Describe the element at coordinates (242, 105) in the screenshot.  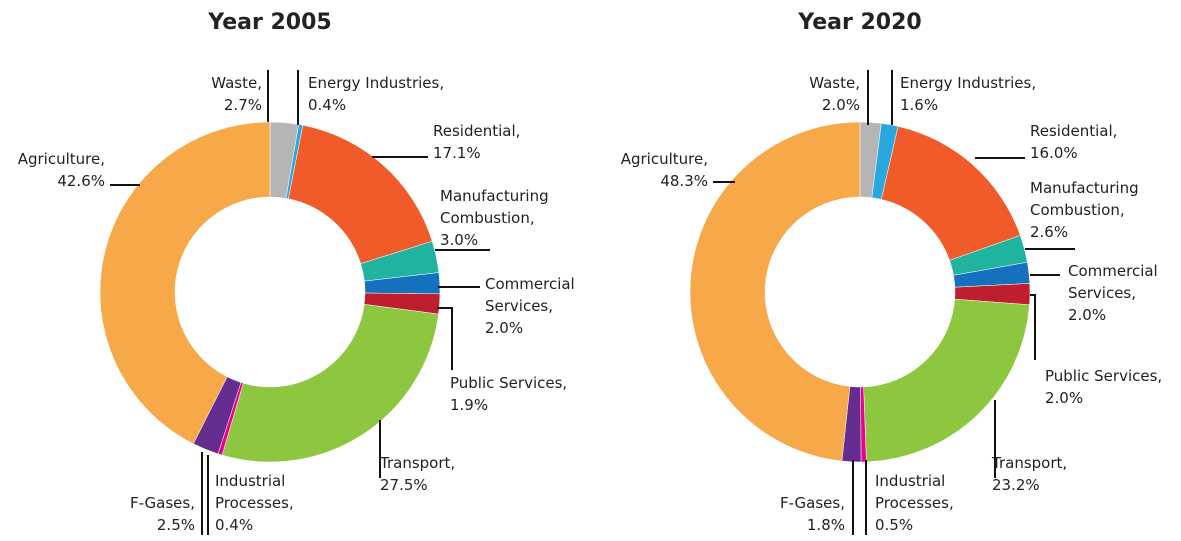
I see `segment-value-label: 2.7%` at that location.